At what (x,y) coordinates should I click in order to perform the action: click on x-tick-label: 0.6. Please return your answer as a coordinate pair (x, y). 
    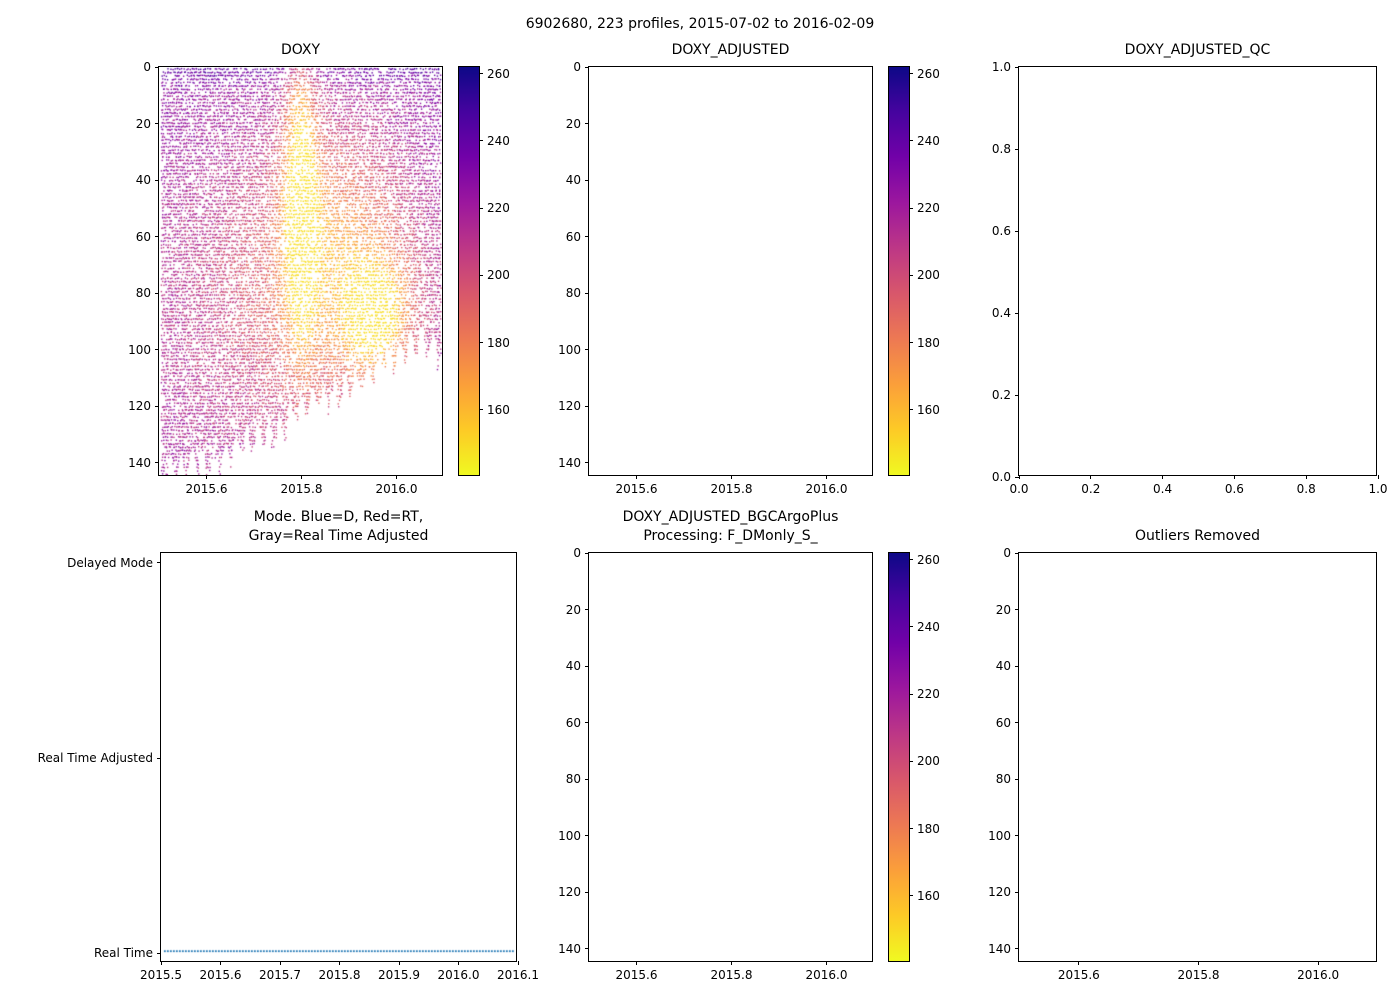
    Looking at the image, I should click on (1234, 489).